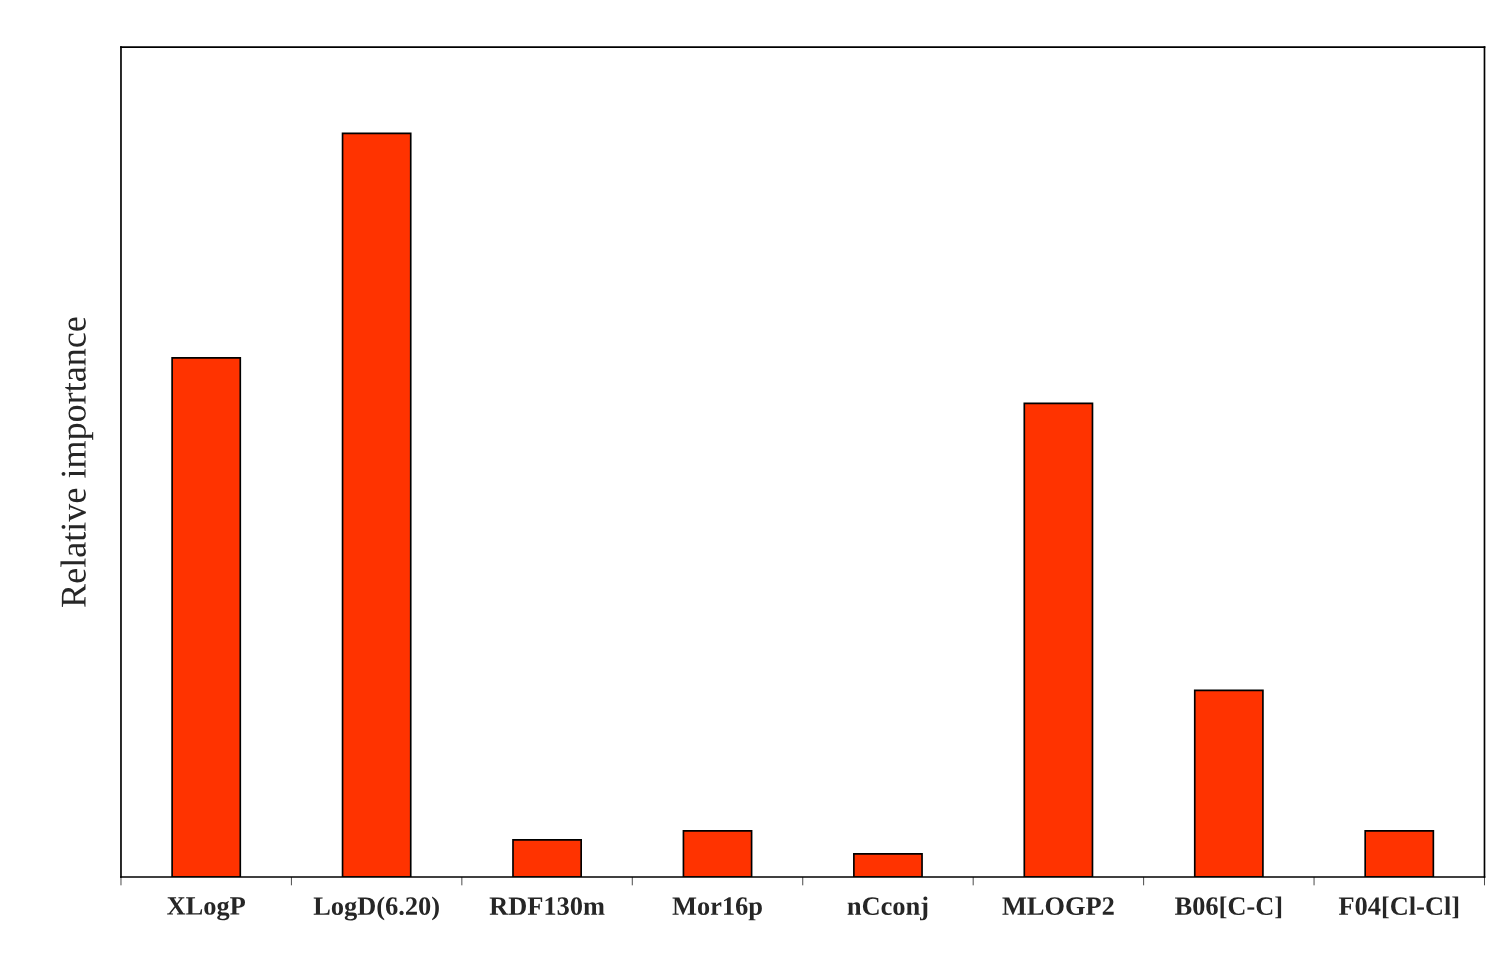 This screenshot has height=965, width=1501. Describe the element at coordinates (717, 909) in the screenshot. I see `x-tick-label: Mor16p` at that location.